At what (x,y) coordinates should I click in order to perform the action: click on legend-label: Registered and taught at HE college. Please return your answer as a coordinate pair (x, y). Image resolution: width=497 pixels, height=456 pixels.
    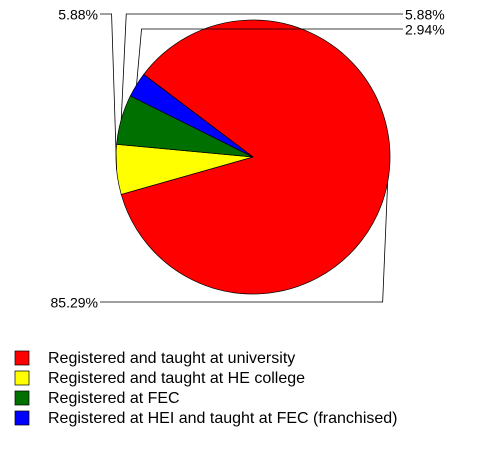
    Looking at the image, I should click on (176, 378).